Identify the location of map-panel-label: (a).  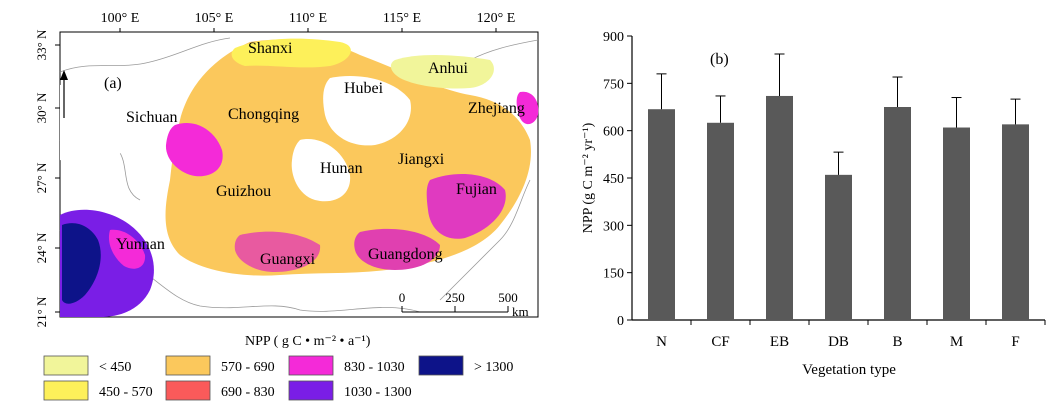
(113, 83).